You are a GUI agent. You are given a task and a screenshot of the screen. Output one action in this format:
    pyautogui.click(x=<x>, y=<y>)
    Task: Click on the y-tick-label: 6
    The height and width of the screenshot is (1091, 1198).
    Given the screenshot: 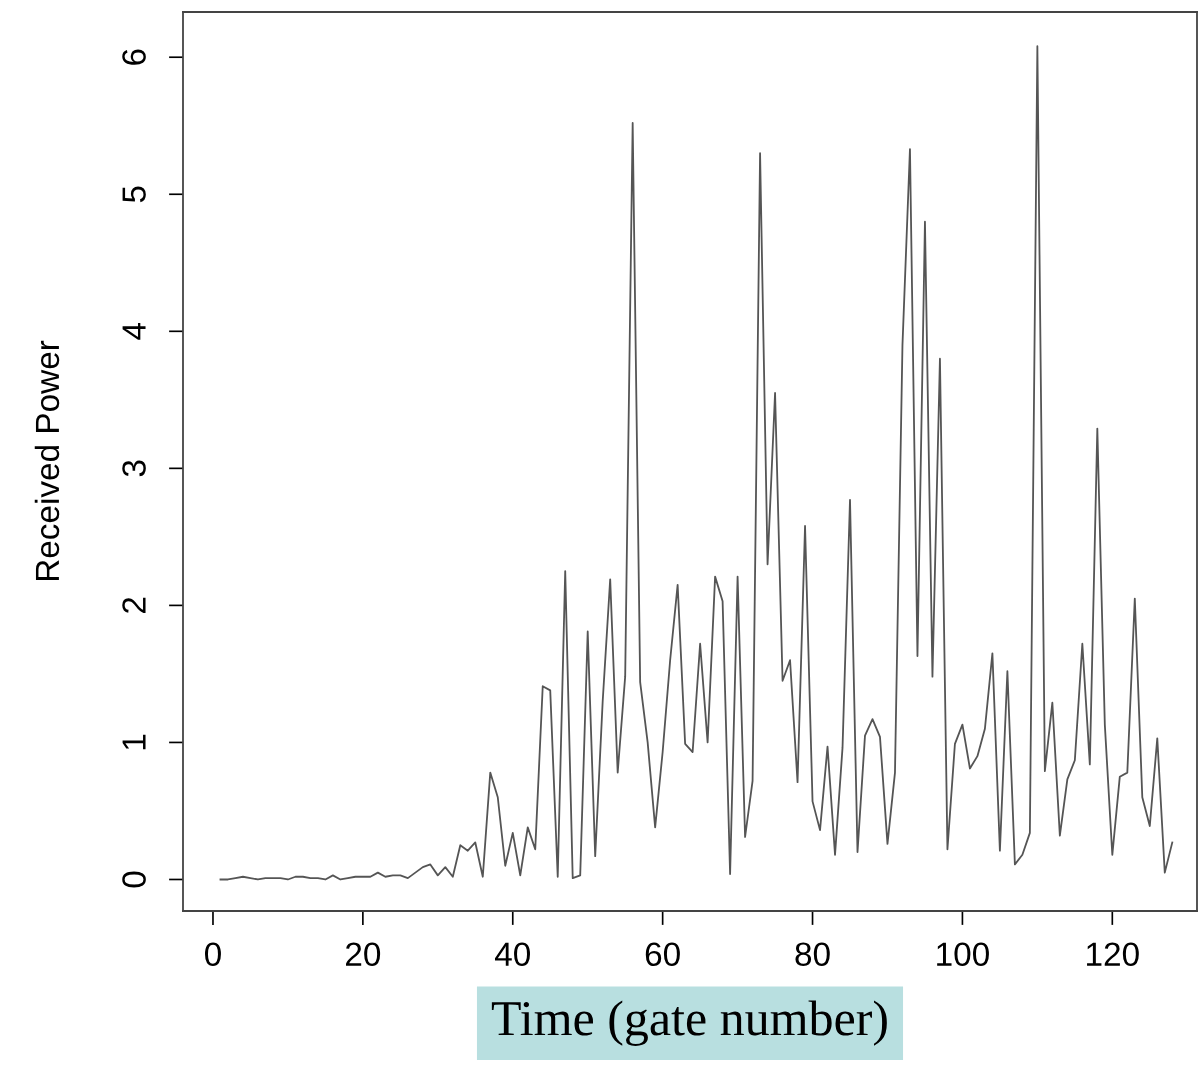 What is the action you would take?
    pyautogui.click(x=134, y=57)
    